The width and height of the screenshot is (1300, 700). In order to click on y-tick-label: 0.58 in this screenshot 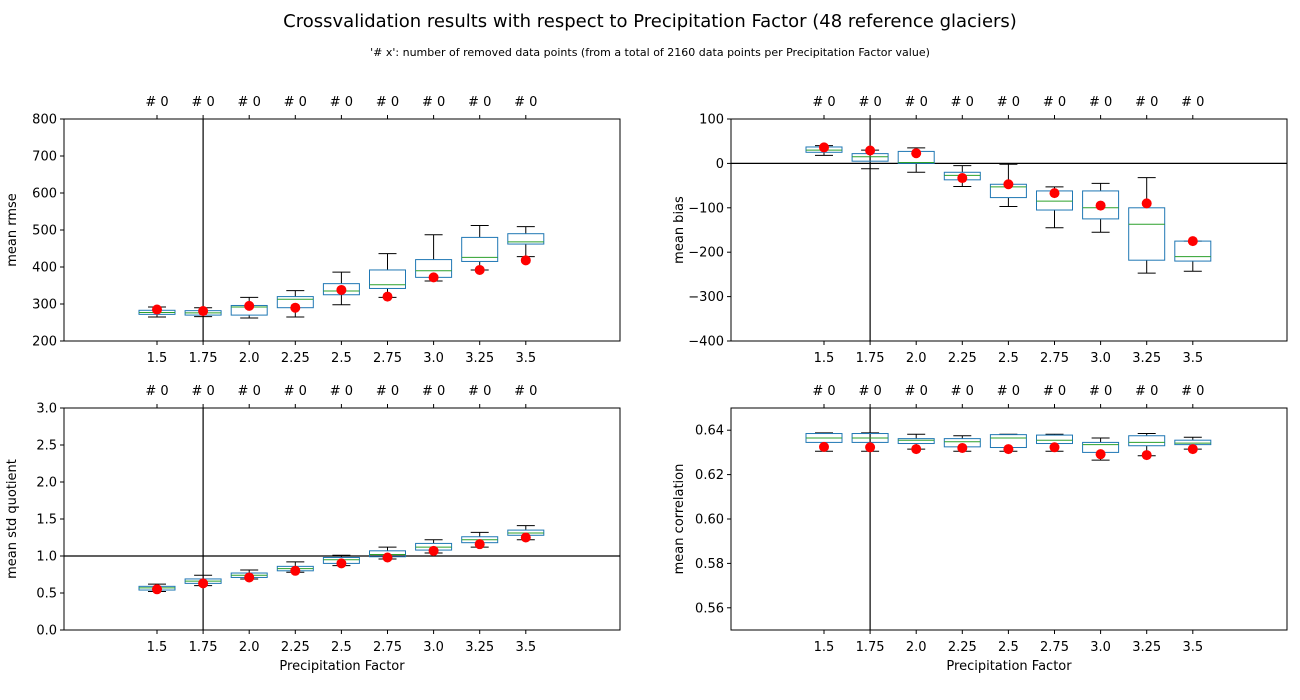, I will do `click(709, 564)`.